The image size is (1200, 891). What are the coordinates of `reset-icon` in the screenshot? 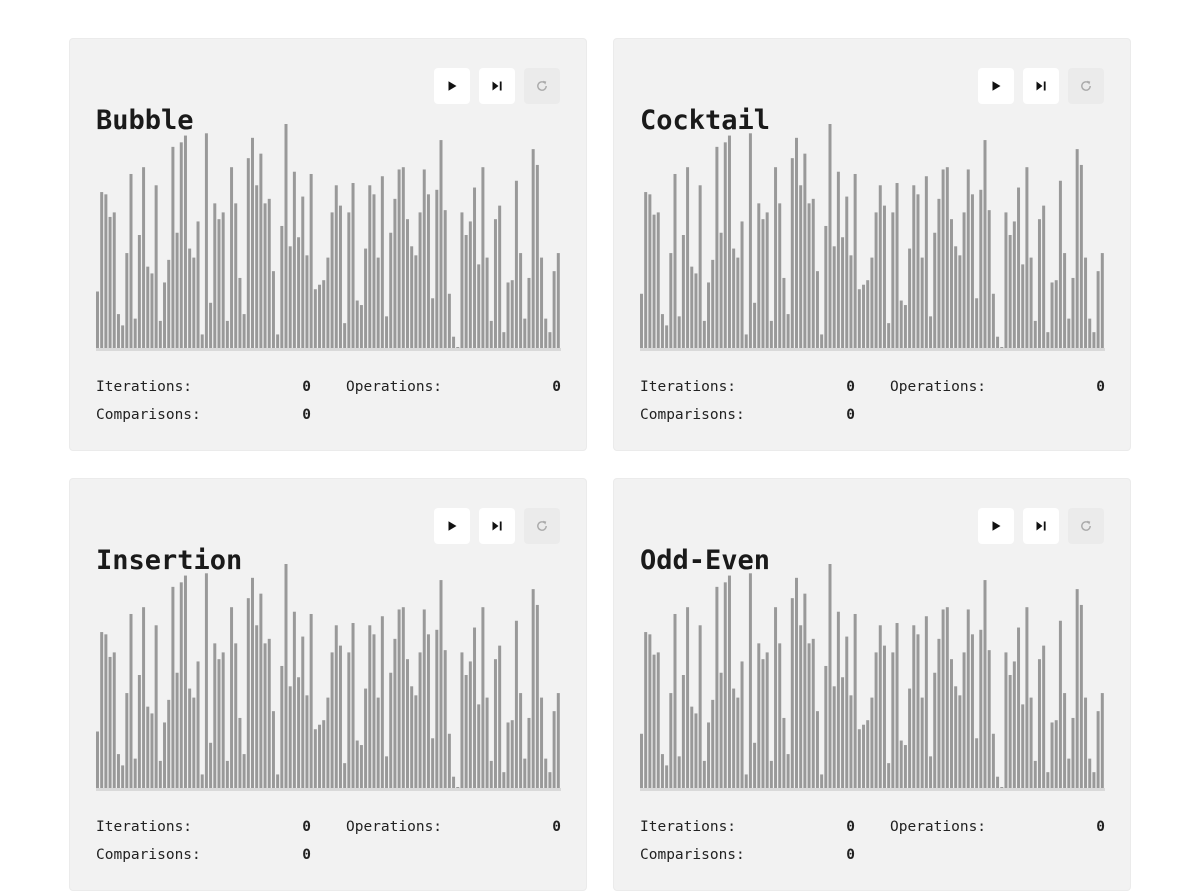 It's located at (1086, 85).